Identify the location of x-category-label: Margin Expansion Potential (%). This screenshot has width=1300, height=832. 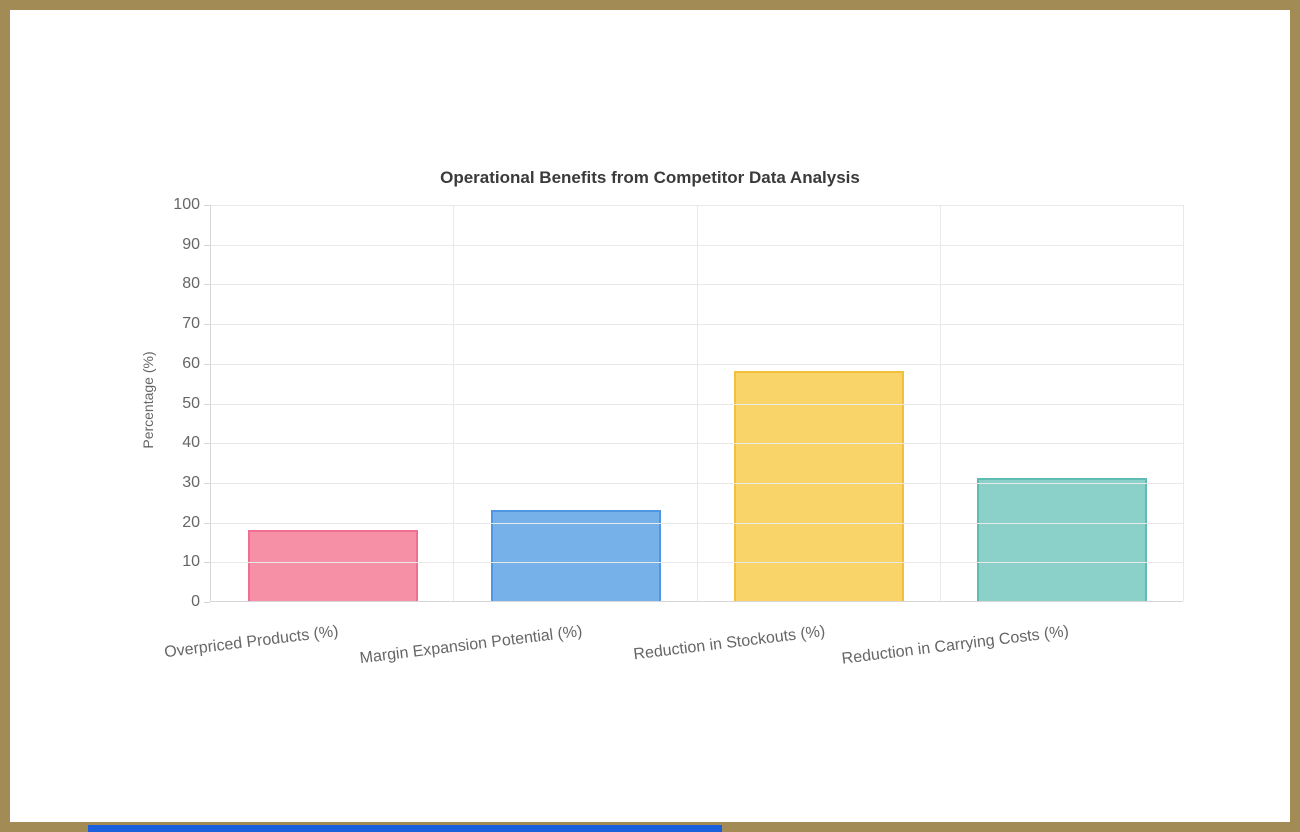
(471, 645).